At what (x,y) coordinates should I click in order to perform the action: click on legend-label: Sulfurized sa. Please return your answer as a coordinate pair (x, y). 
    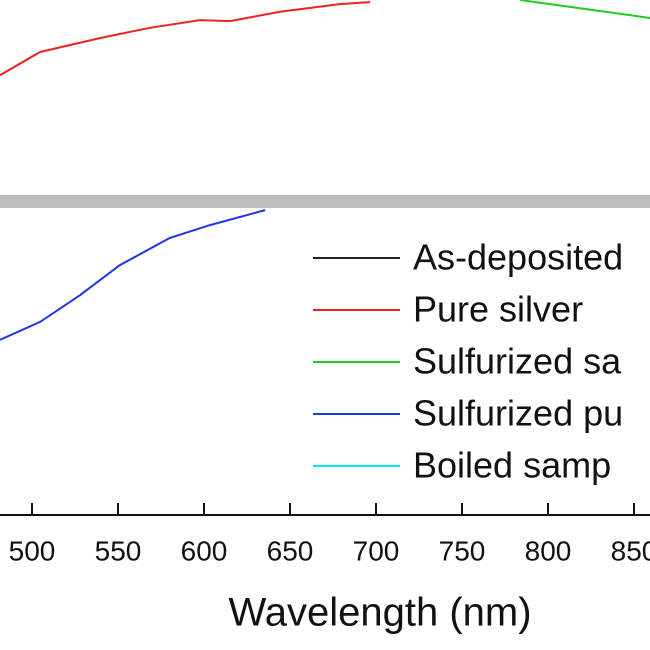
    Looking at the image, I should click on (517, 361).